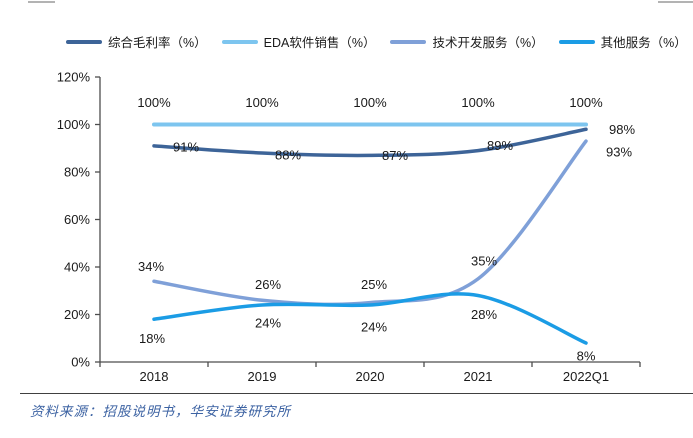 This screenshot has width=693, height=438. I want to click on chart-legend: 综合毛利率（%） EDA软件销售（%） 技术开发服务（%） 其他服务（%）, so click(378, 41).